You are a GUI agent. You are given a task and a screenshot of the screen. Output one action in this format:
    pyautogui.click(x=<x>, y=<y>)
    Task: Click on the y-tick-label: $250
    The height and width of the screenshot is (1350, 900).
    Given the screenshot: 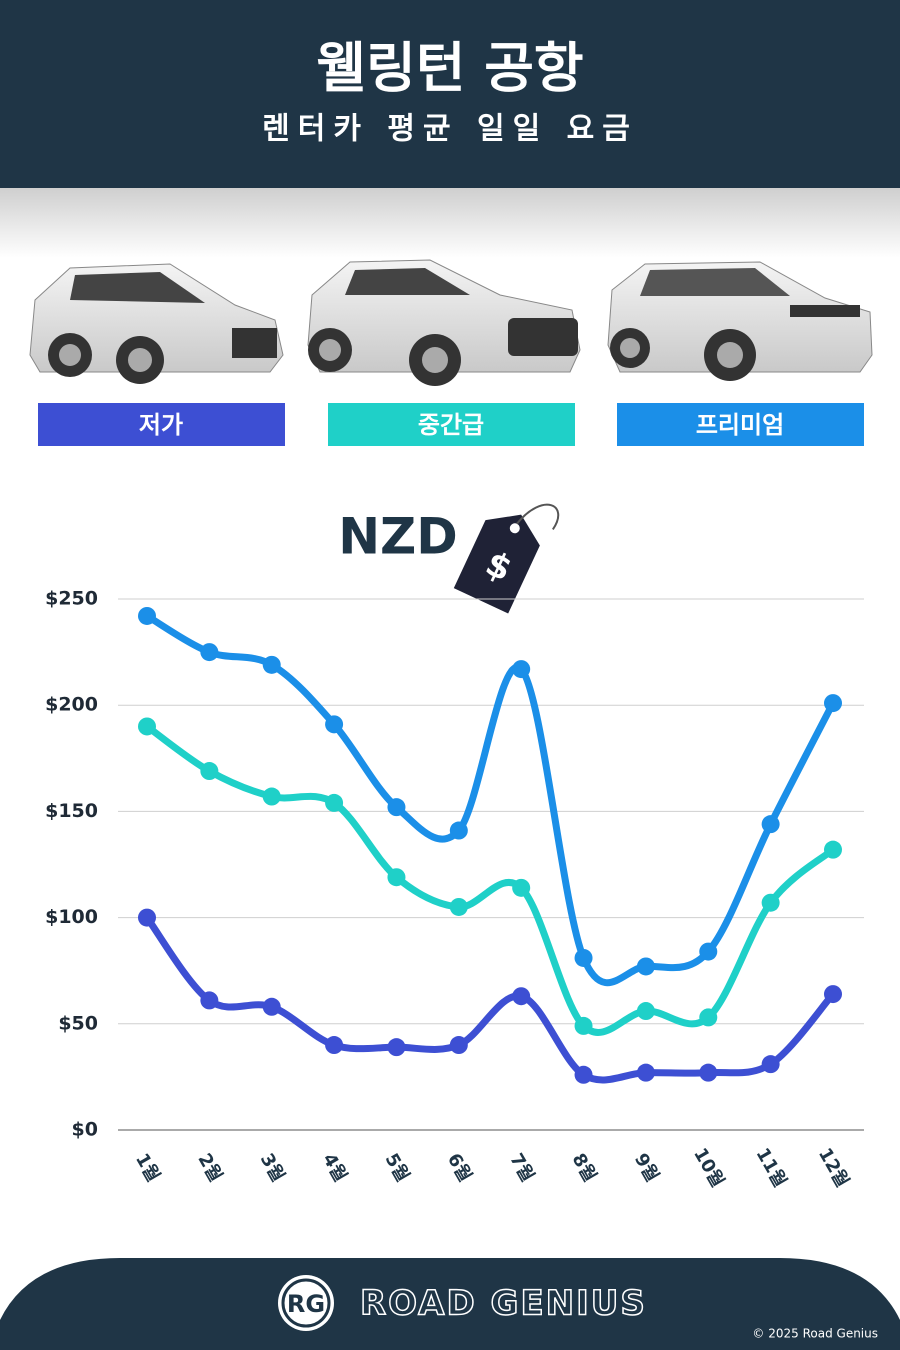 What is the action you would take?
    pyautogui.click(x=71, y=599)
    